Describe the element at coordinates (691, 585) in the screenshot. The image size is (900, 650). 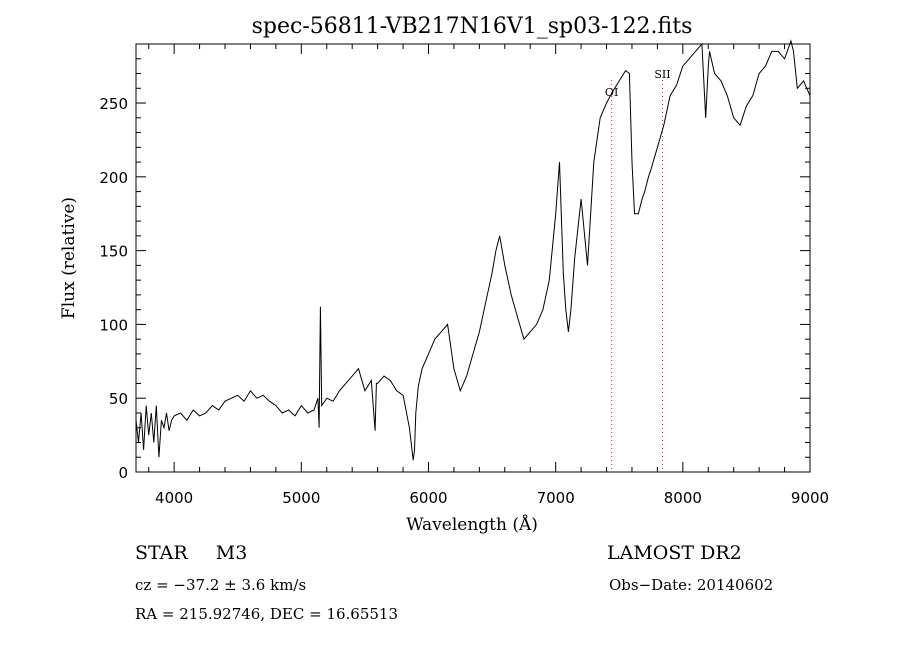
I see `observation-date: Obs−Date: 20140602` at that location.